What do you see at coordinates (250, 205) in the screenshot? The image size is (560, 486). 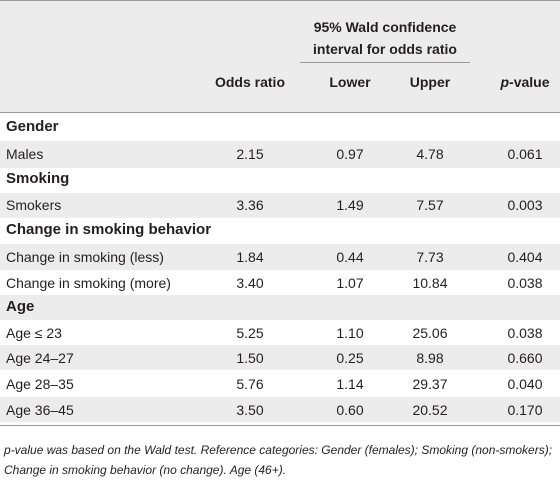 I see `odds-ratio-cell: 3.36` at bounding box center [250, 205].